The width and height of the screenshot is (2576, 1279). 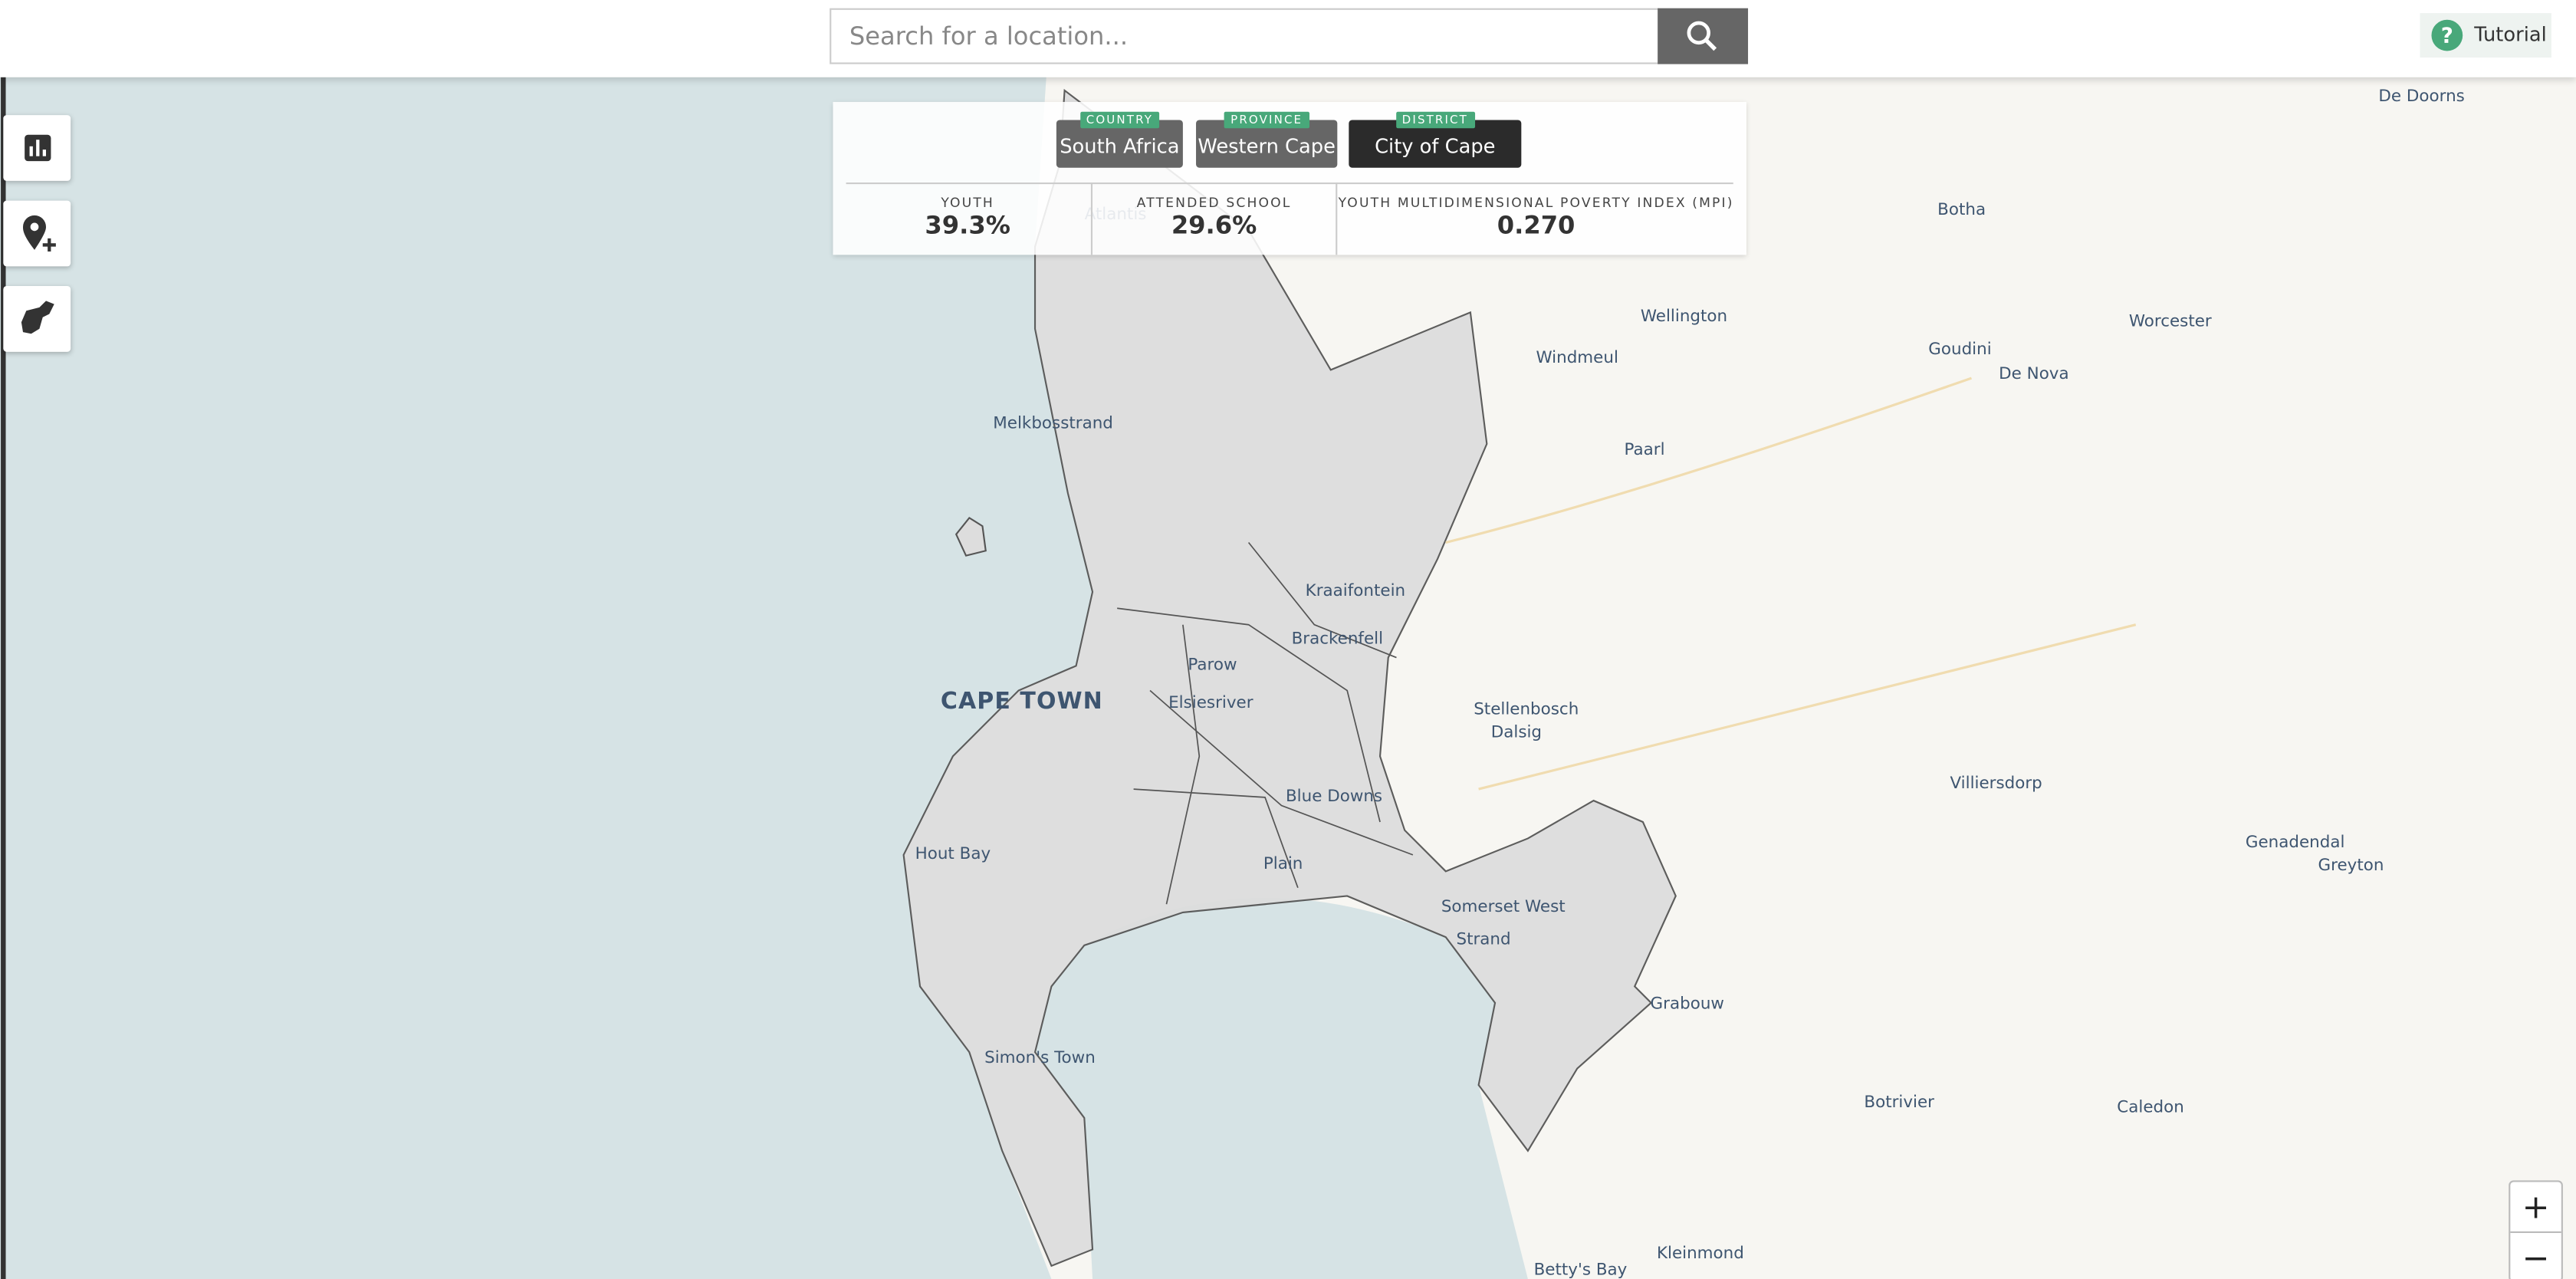 What do you see at coordinates (1021, 702) in the screenshot?
I see `map-label: CAPE TOWN` at bounding box center [1021, 702].